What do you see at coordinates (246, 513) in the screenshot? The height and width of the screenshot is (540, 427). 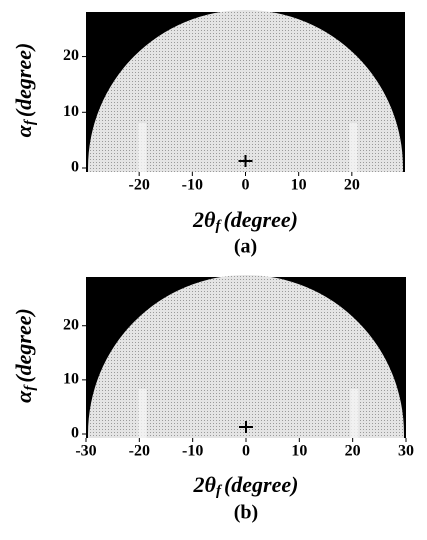 I see `panel-label: (b)` at bounding box center [246, 513].